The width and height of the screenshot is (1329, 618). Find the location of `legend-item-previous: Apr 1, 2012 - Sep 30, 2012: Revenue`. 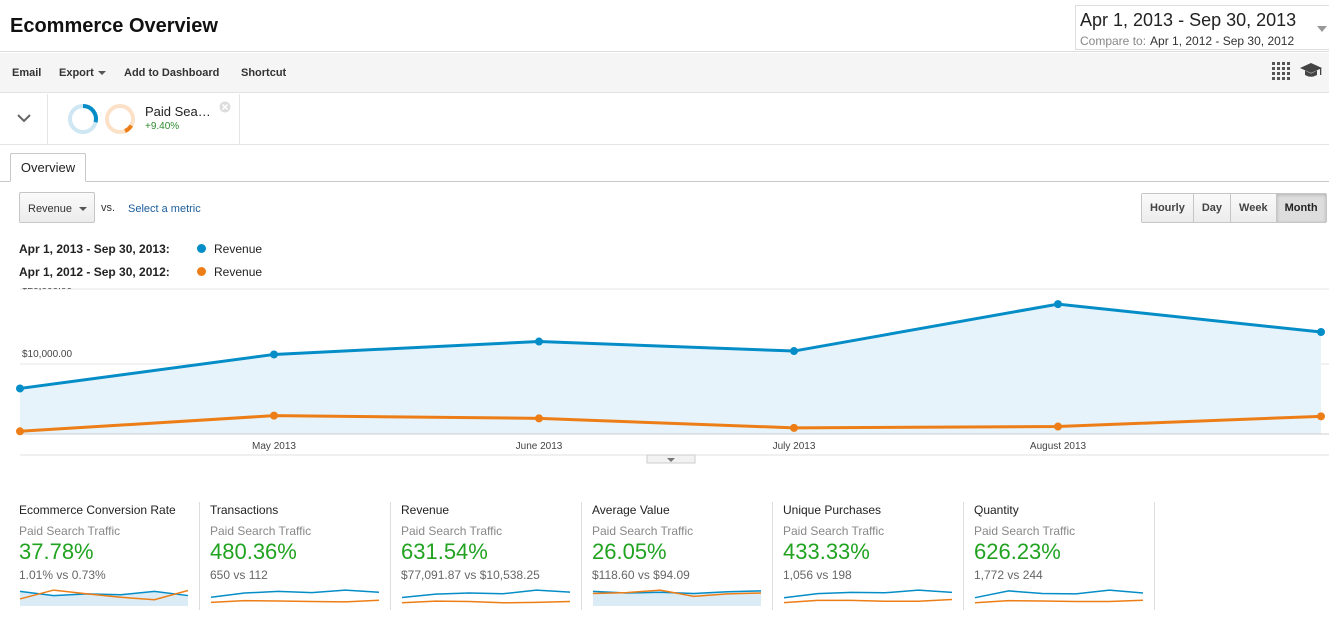

legend-item-previous: Apr 1, 2012 - Sep 30, 2012: Revenue is located at coordinates (140, 272).